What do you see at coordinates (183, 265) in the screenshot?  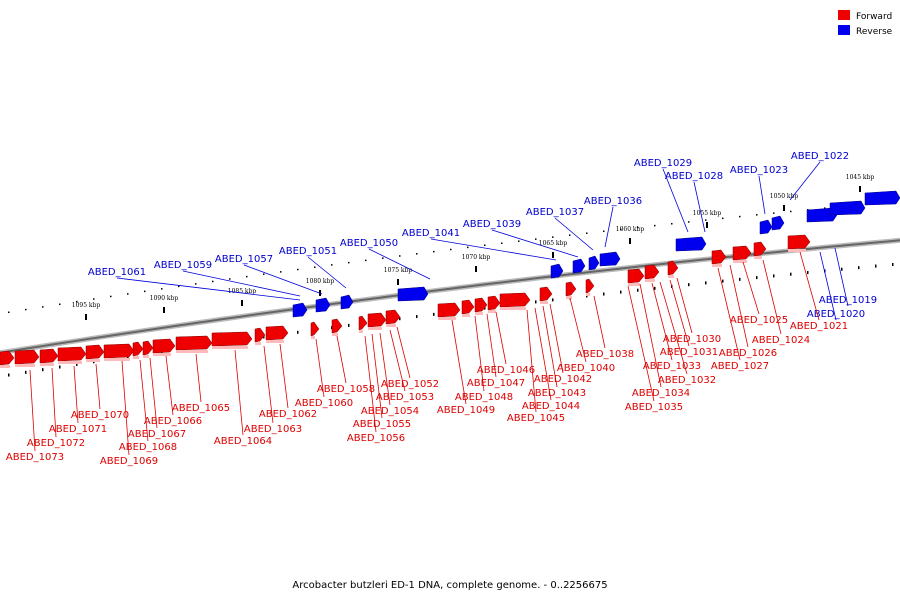 I see `reverse-gene-label-abed_1059: ABED_1059` at bounding box center [183, 265].